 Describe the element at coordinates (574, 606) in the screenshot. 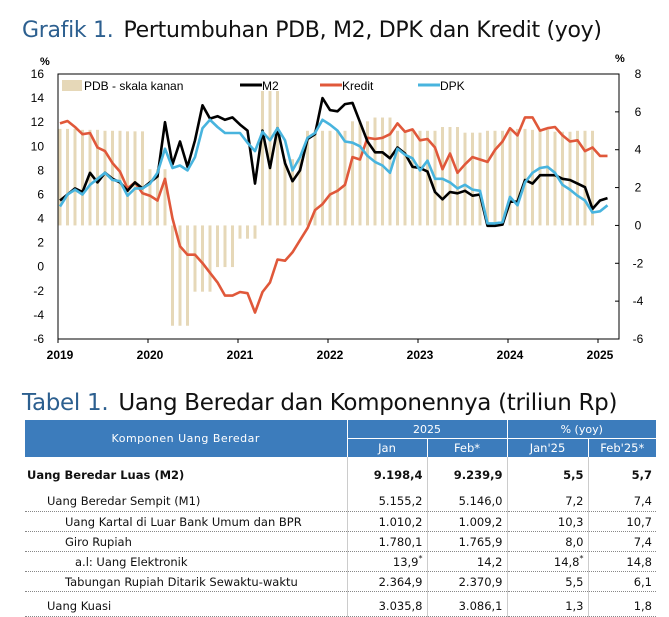

I see `cell-value: 1,3` at that location.